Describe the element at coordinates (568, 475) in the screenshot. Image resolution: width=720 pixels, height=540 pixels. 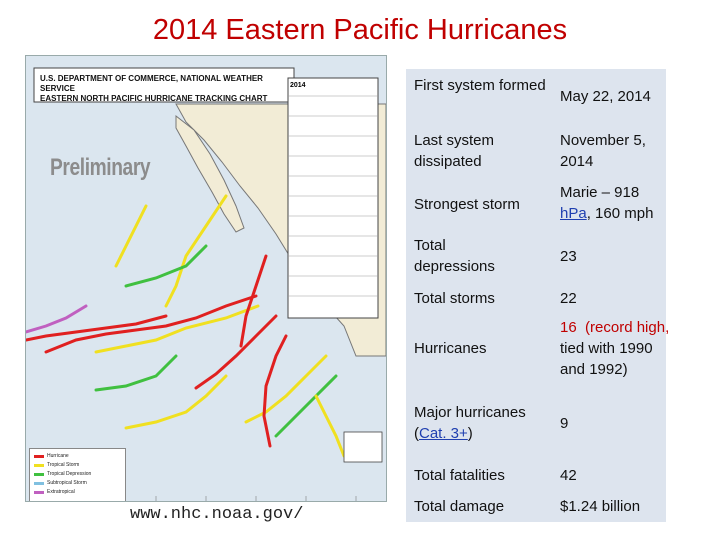
I see `info-value: 42` at that location.